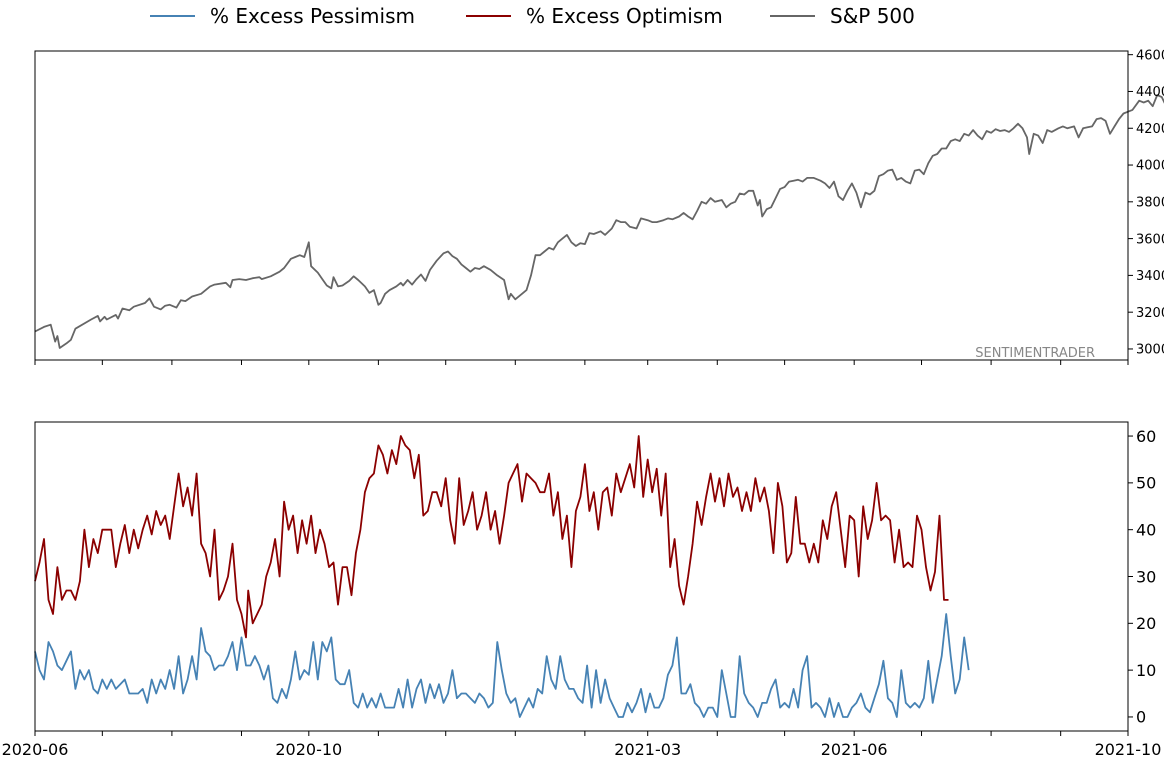 The height and width of the screenshot is (759, 1164). Describe the element at coordinates (1146, 436) in the screenshot. I see `y-tick-label: 60` at that location.